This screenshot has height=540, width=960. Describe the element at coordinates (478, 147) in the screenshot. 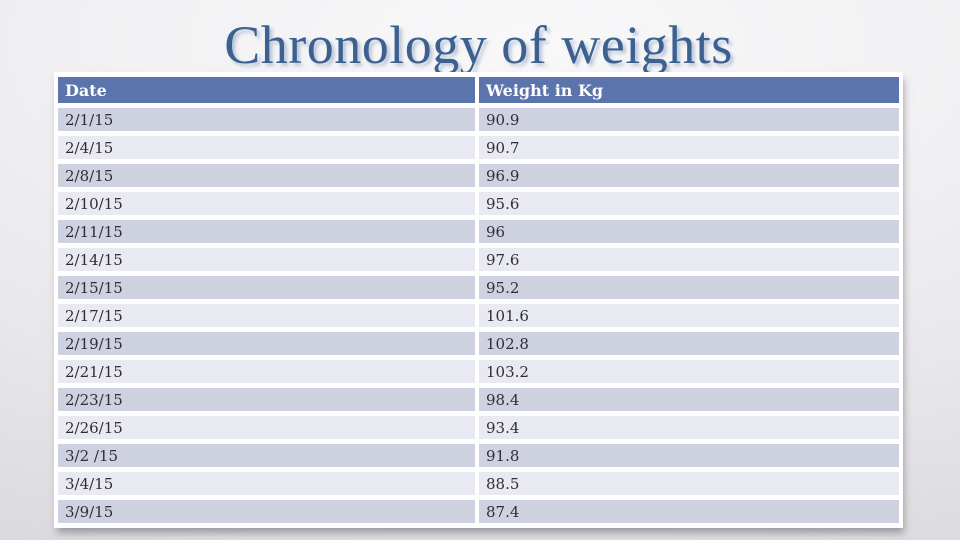

I see `table-row: 2/4/15 90.7` at that location.